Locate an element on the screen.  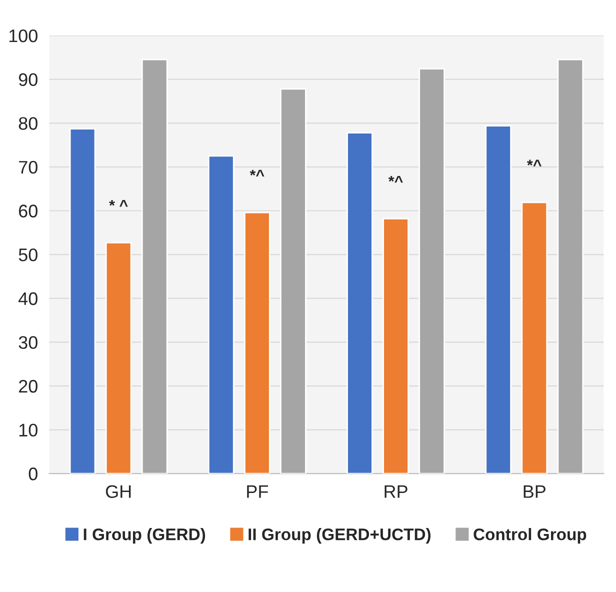
x-tick-label: BP is located at coordinates (535, 491).